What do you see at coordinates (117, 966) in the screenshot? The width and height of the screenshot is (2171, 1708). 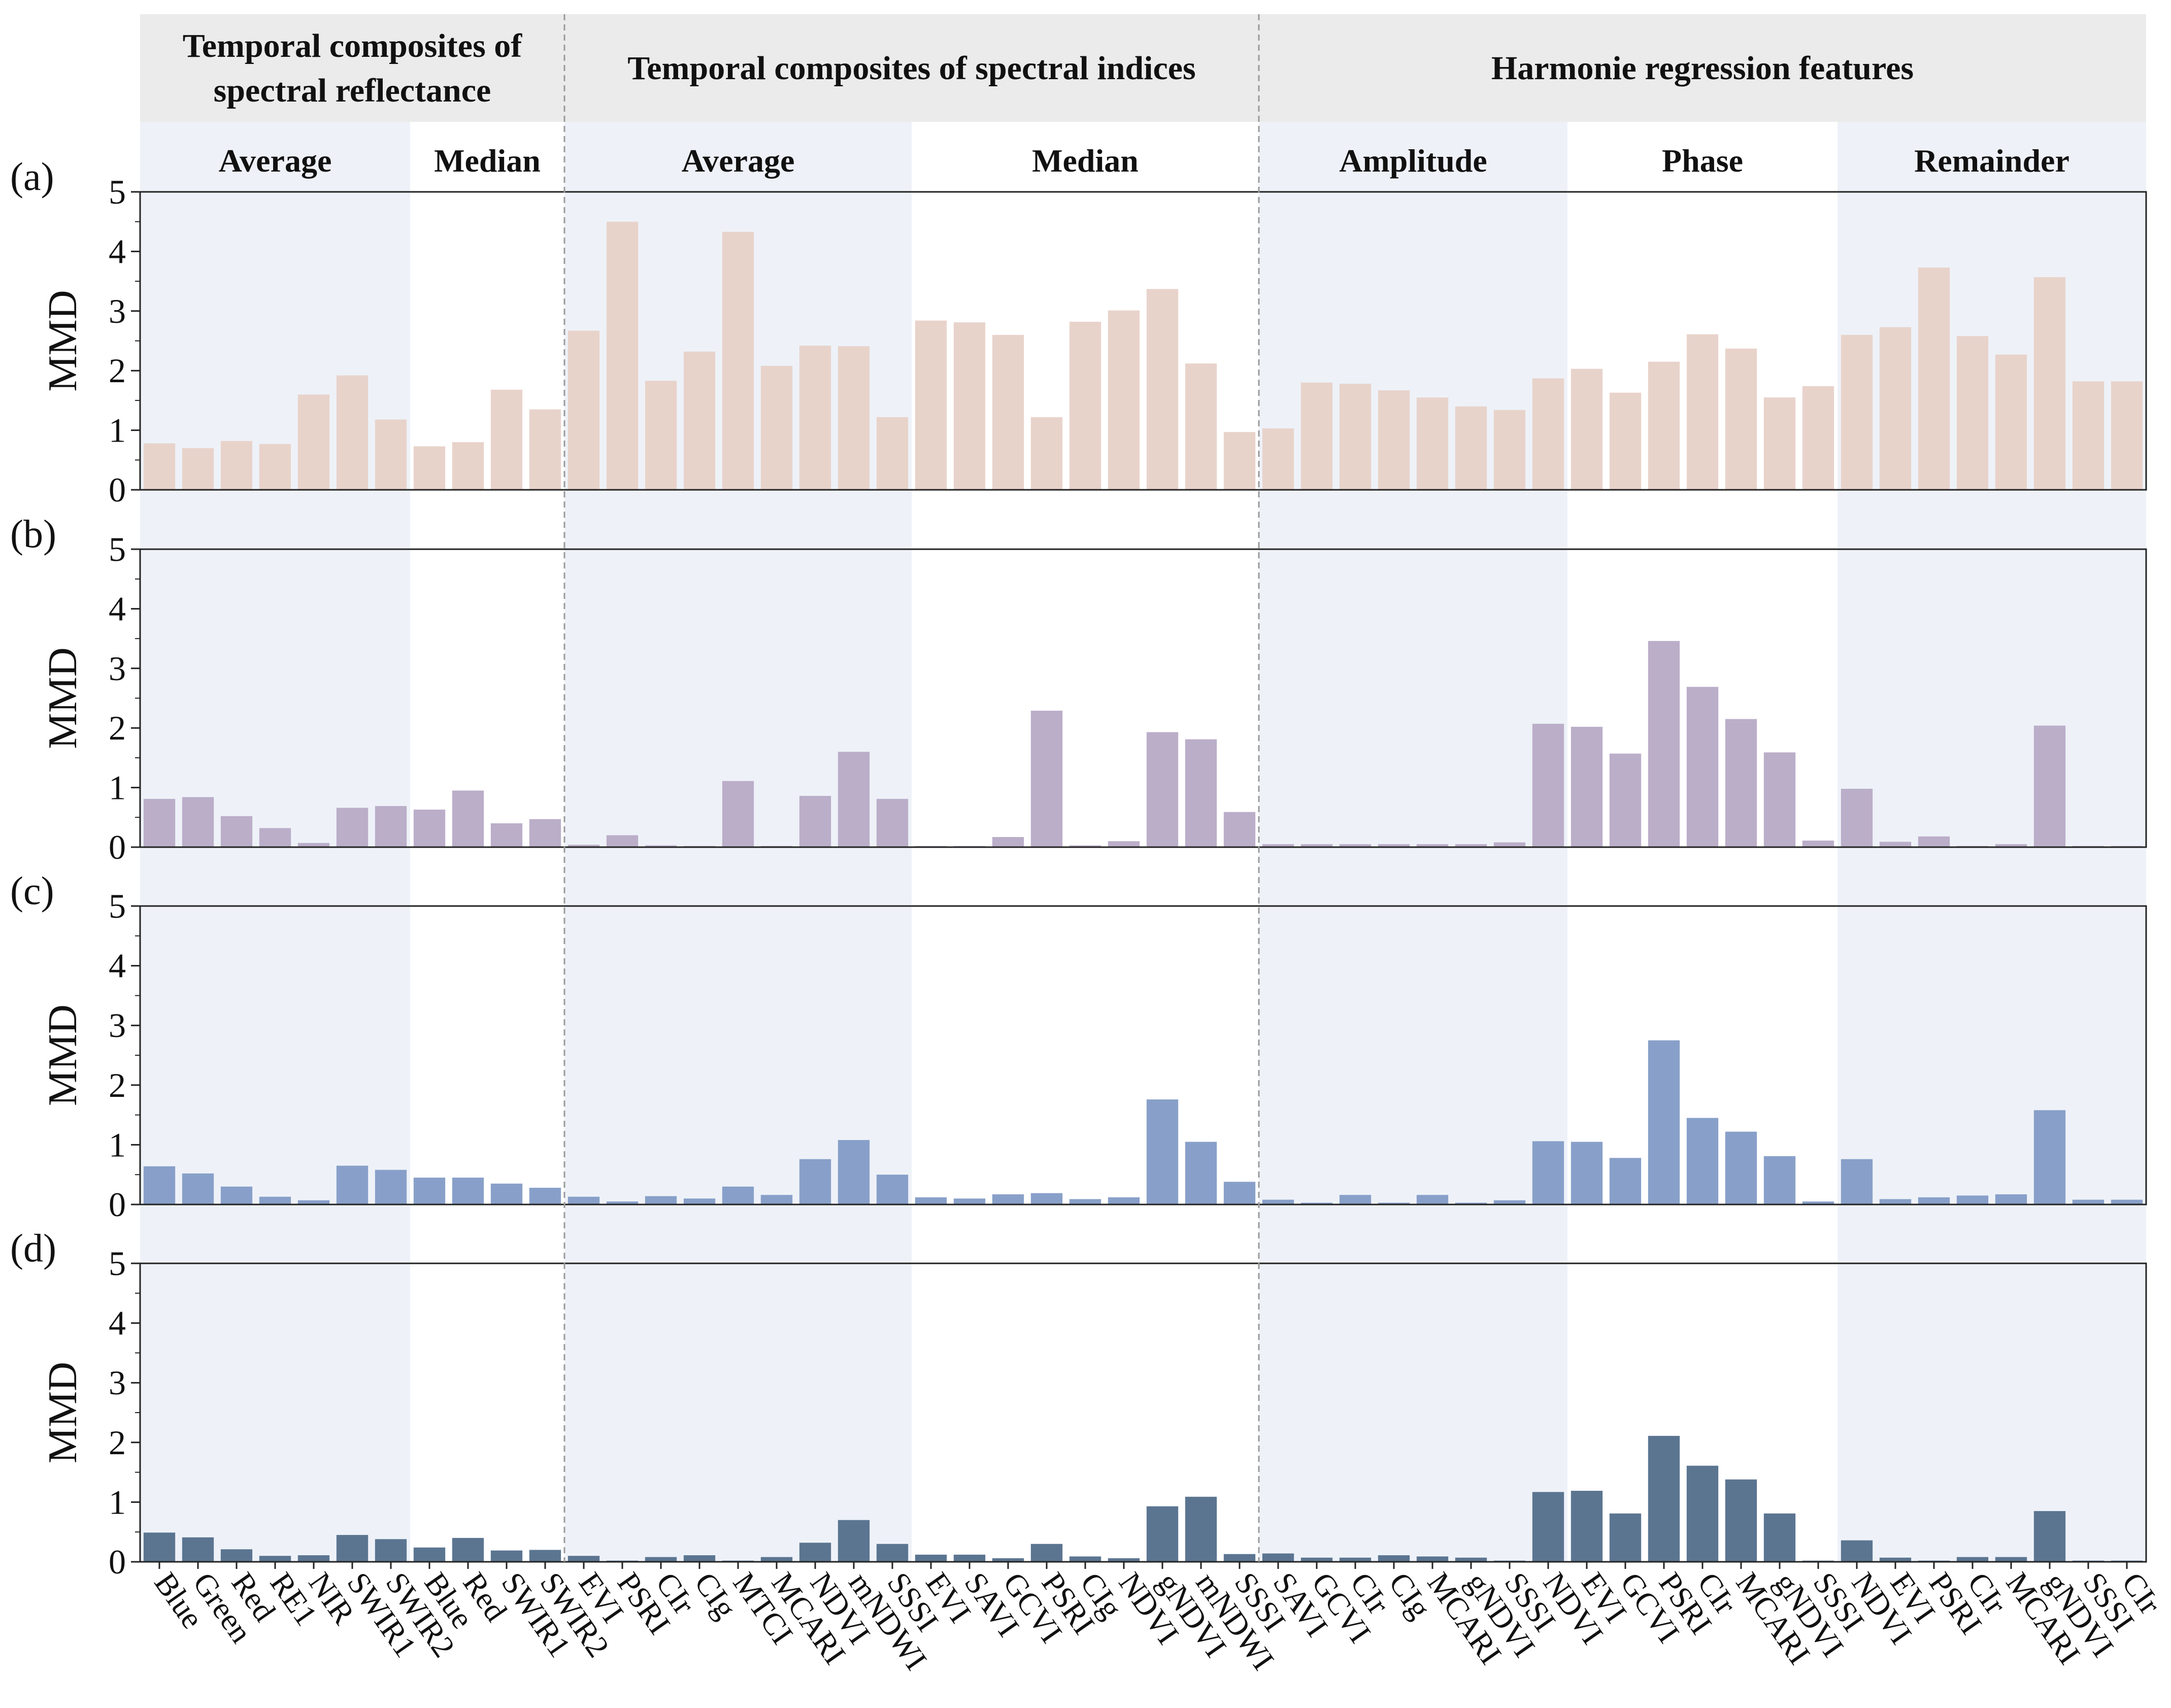 I see `y-tick-label: 4` at bounding box center [117, 966].